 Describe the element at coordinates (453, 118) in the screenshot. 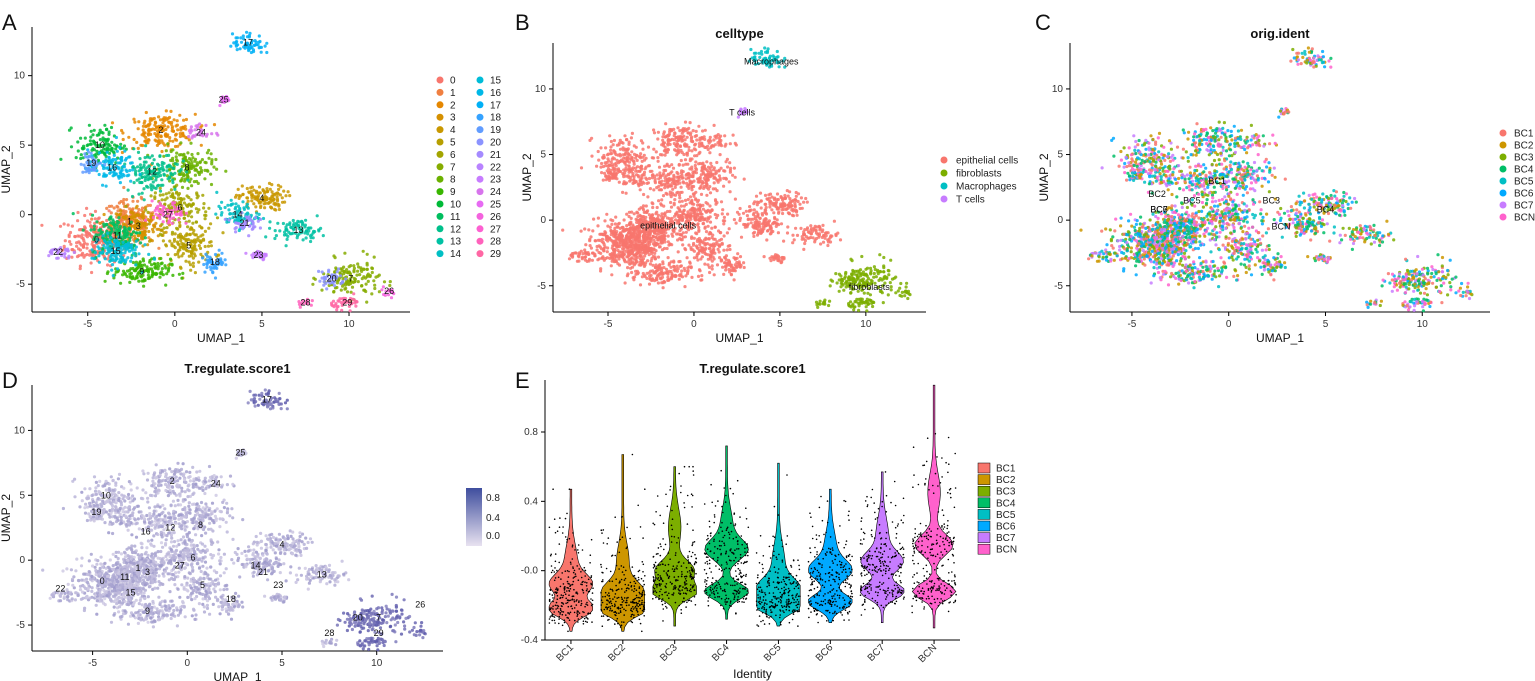

I see `legend-label: 3` at that location.